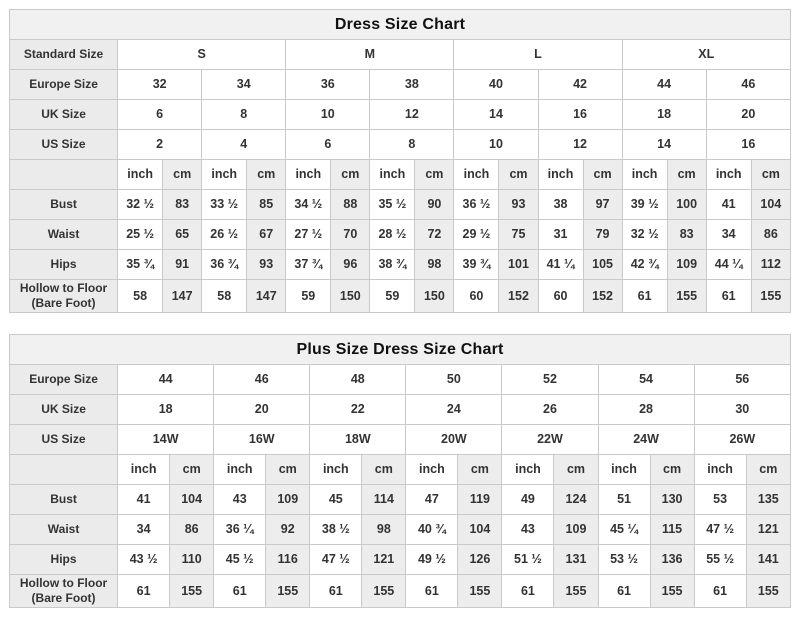 This screenshot has height=640, width=800. Describe the element at coordinates (528, 559) in the screenshot. I see `value-cell: 51 ½` at that location.